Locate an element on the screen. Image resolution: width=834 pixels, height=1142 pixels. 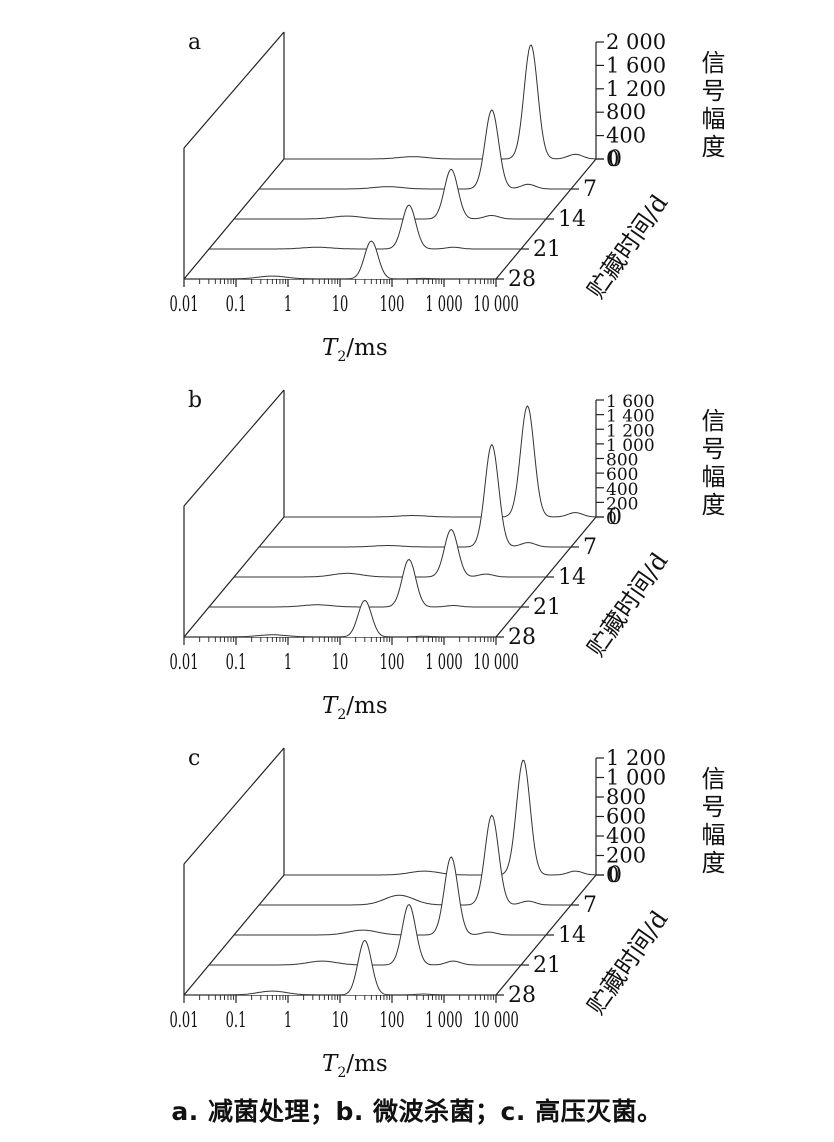
z-tick-label: 800 is located at coordinates (626, 112).